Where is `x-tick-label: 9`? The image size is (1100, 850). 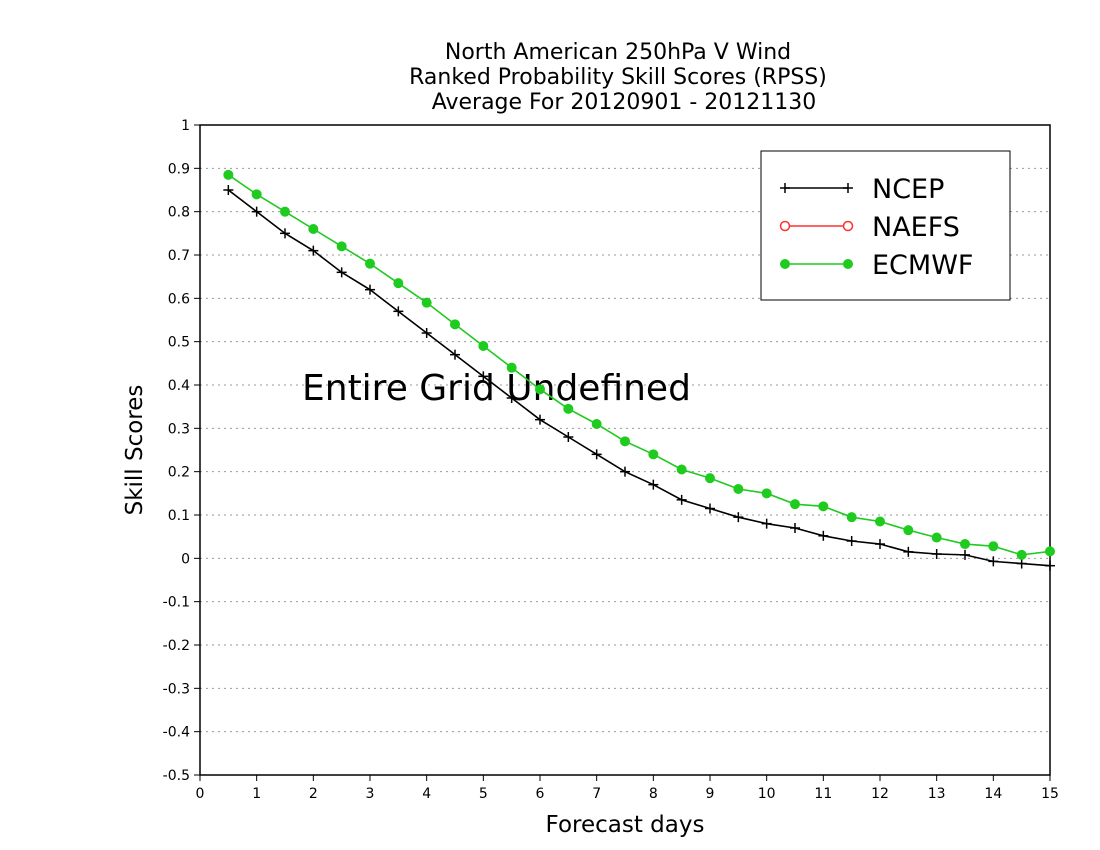 x-tick-label: 9 is located at coordinates (710, 794).